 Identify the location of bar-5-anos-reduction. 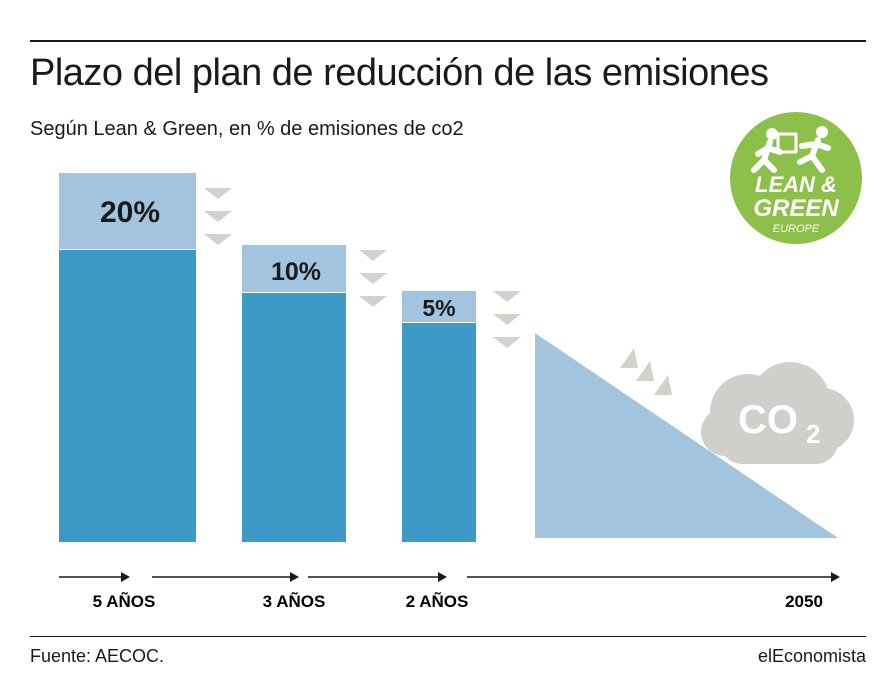
(127, 211).